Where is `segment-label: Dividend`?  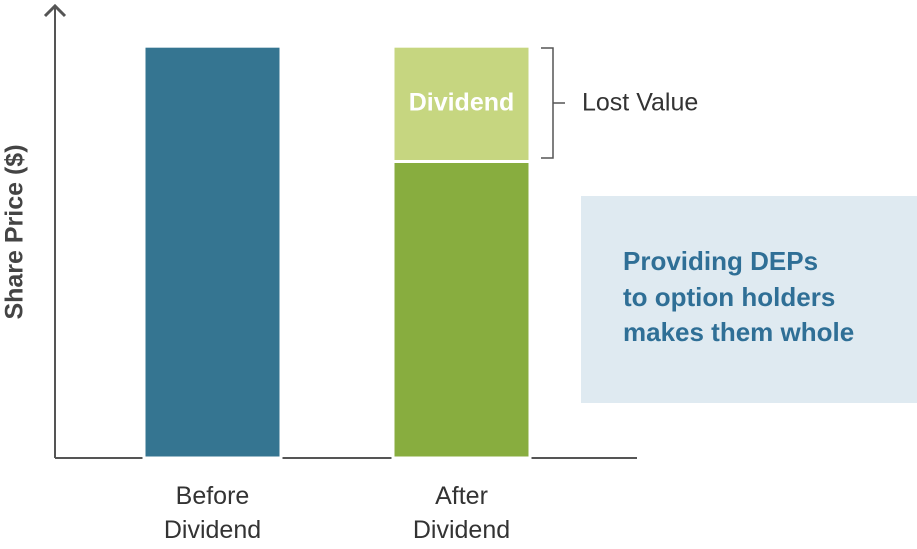 segment-label: Dividend is located at coordinates (462, 102).